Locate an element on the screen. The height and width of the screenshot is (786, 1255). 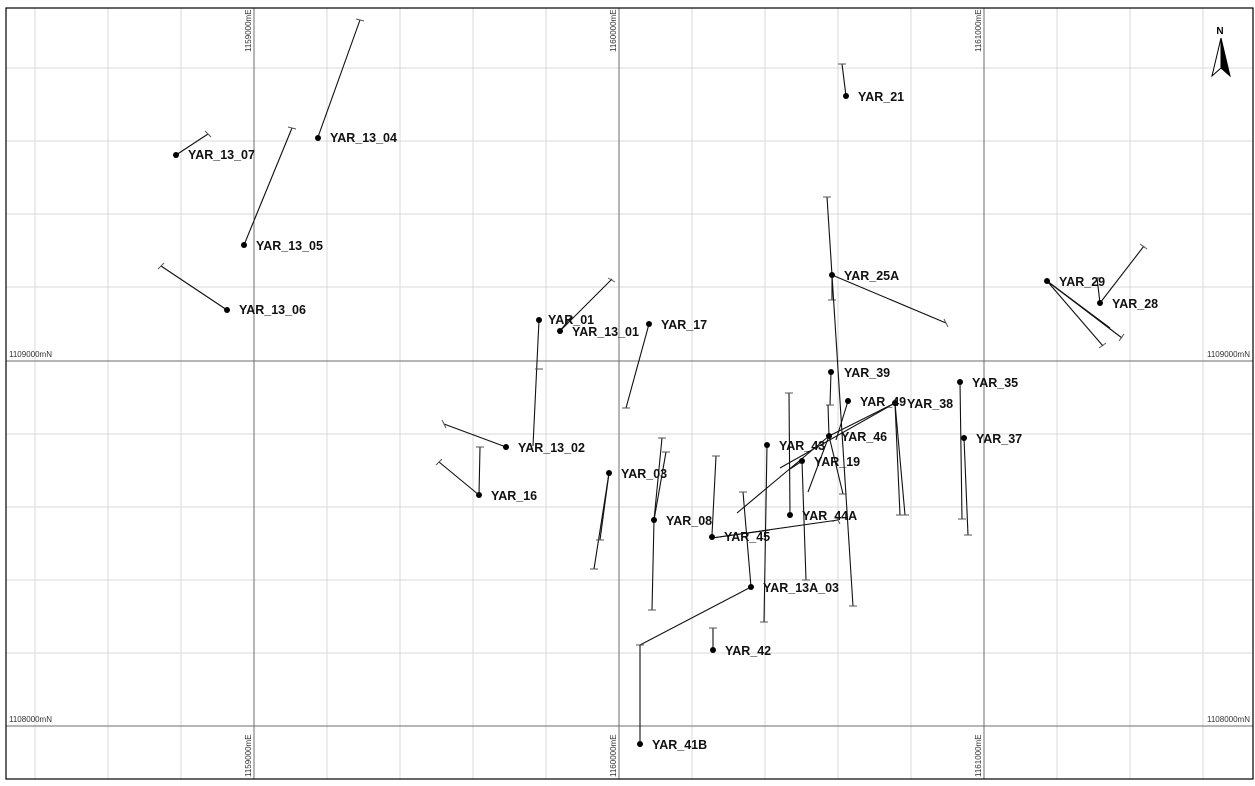
hole-label: YAR_38 is located at coordinates (930, 404).